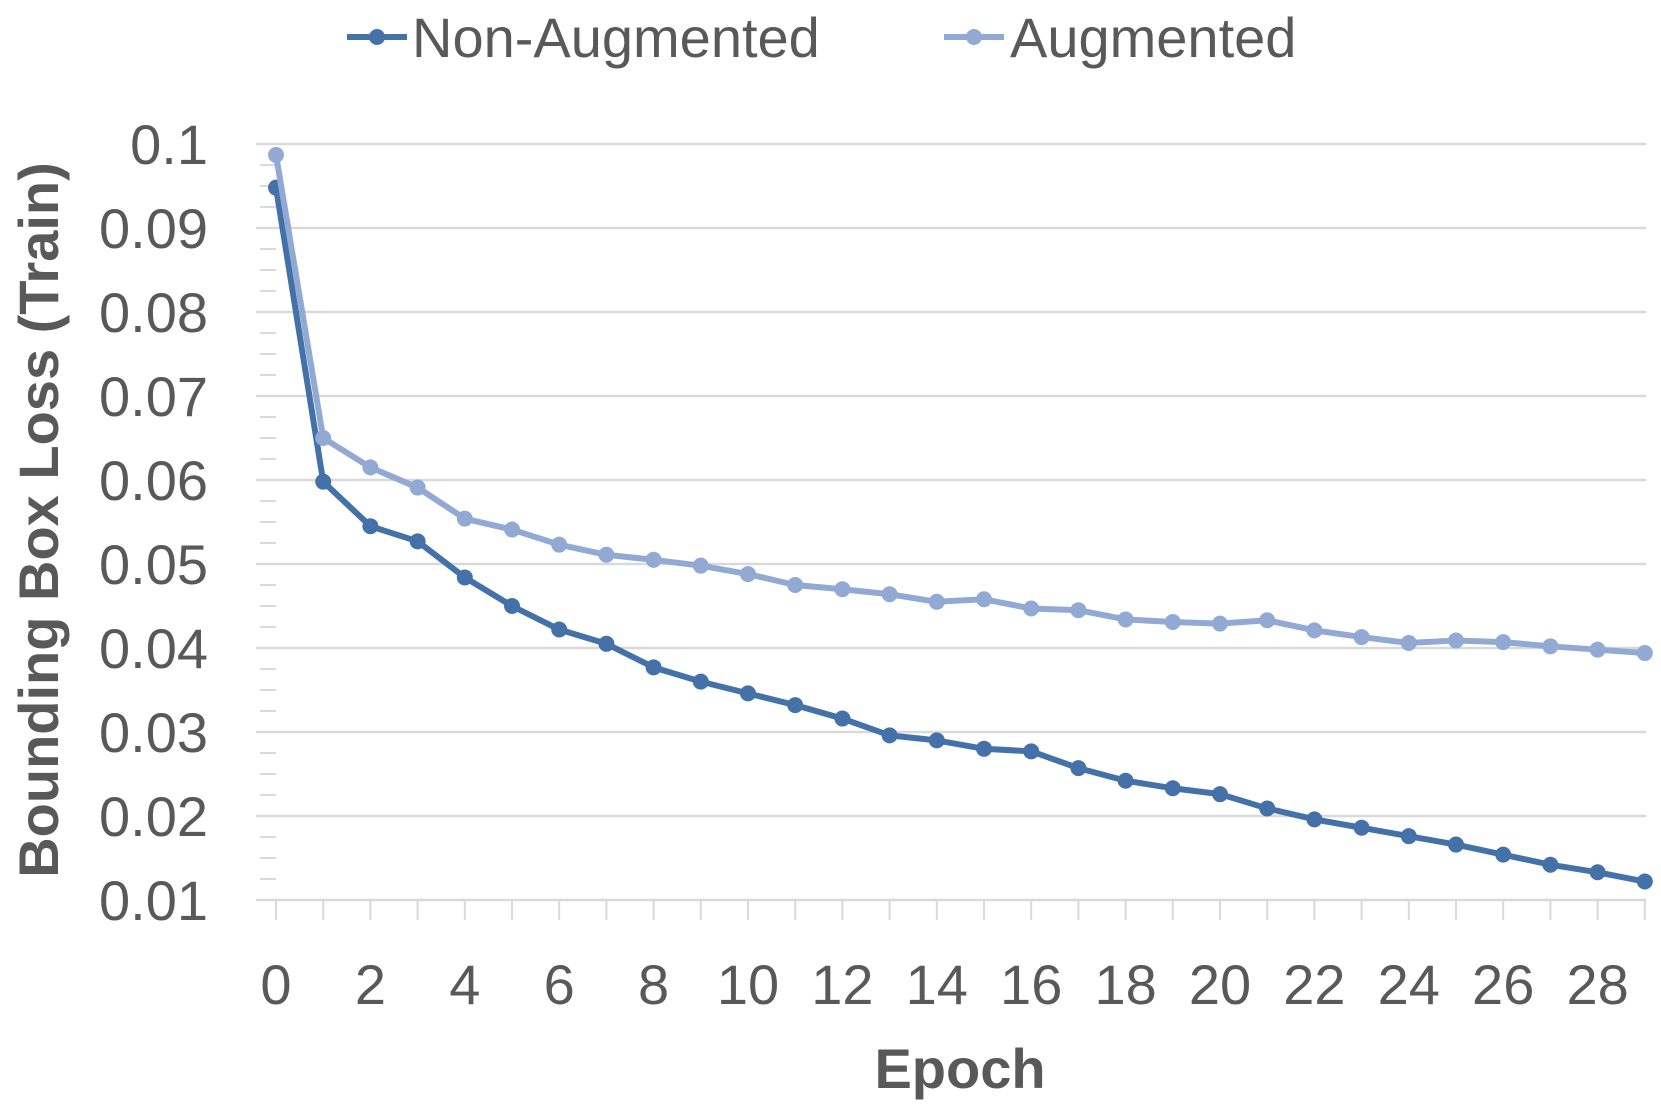 This screenshot has height=1116, width=1661. I want to click on y-axis-title: Bounding Box Loss (Train), so click(38, 520).